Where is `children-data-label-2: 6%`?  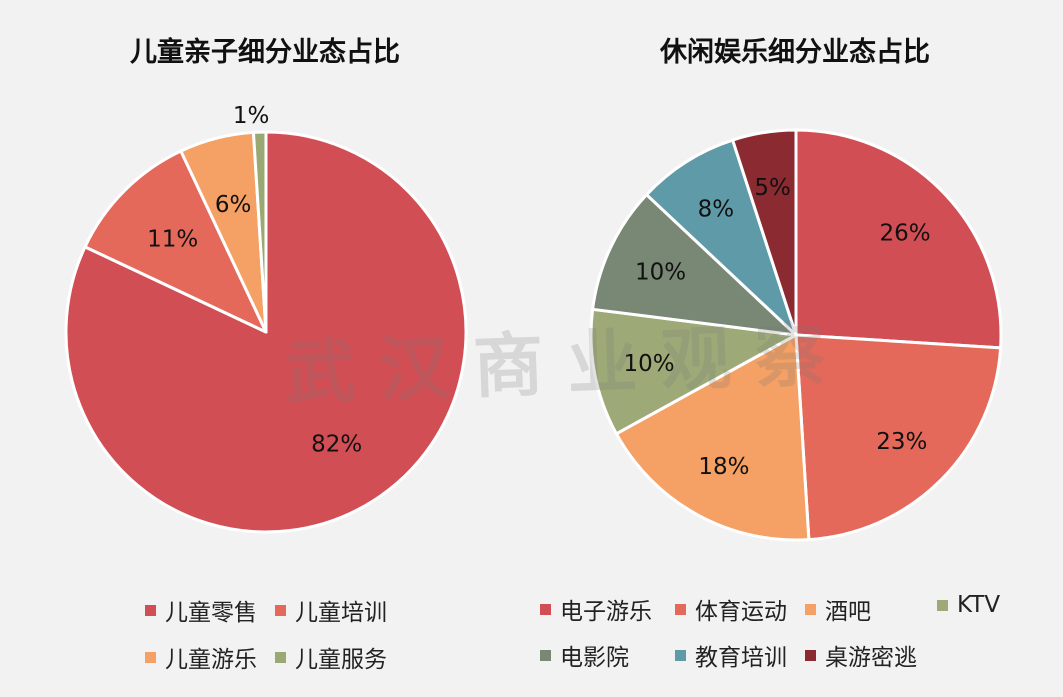 children-data-label-2: 6% is located at coordinates (233, 205).